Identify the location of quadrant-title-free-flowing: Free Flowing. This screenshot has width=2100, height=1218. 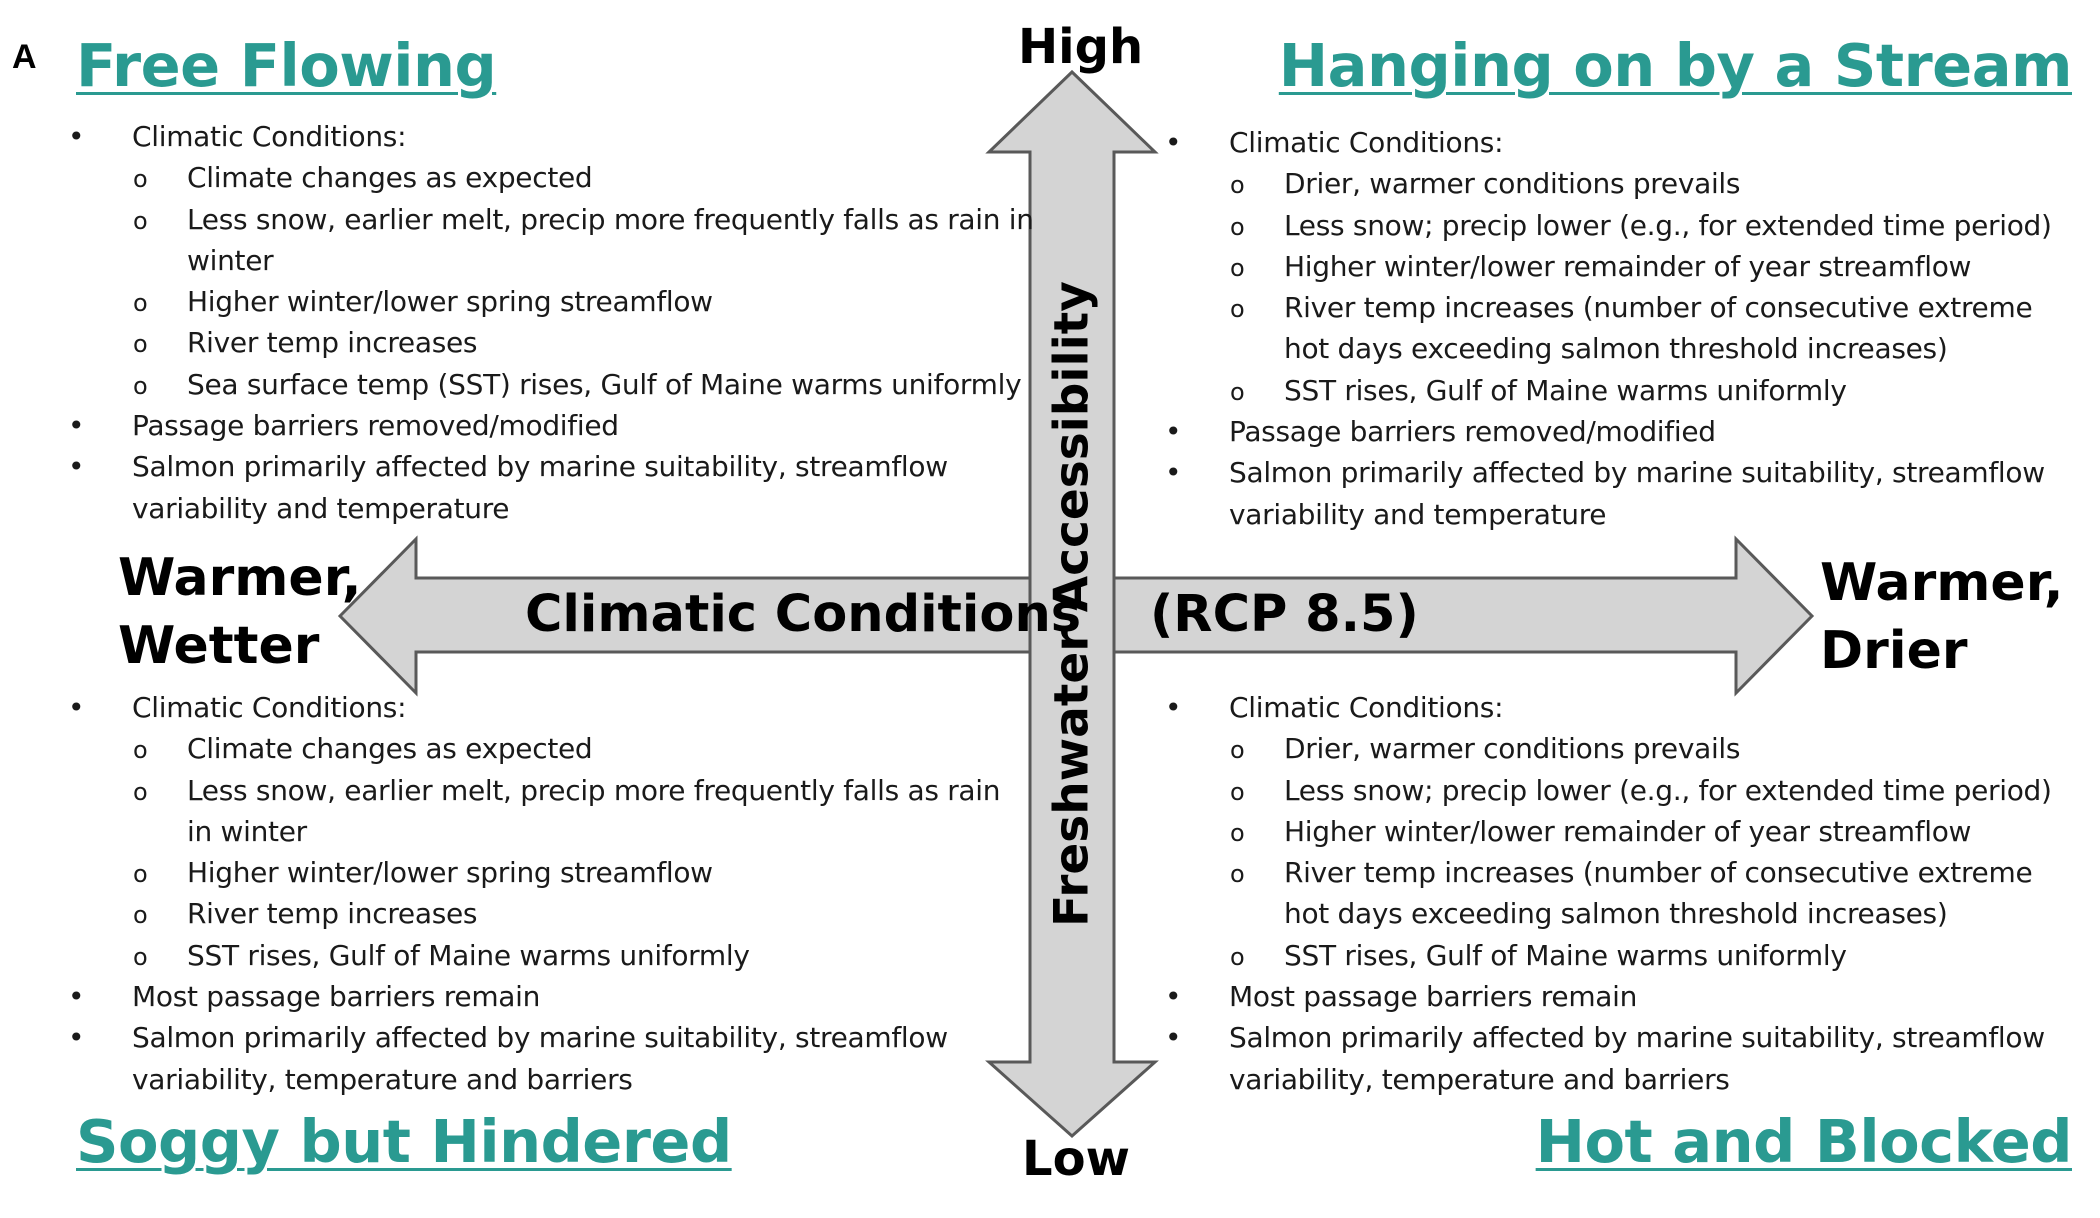
(286, 65).